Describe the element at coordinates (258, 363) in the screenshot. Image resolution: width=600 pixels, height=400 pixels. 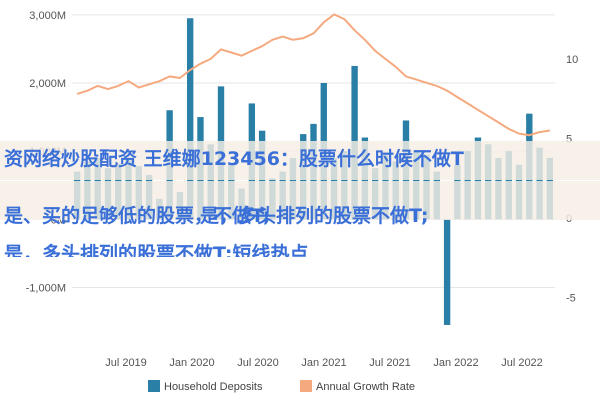
I see `x-tick-label: Jul 2020` at that location.